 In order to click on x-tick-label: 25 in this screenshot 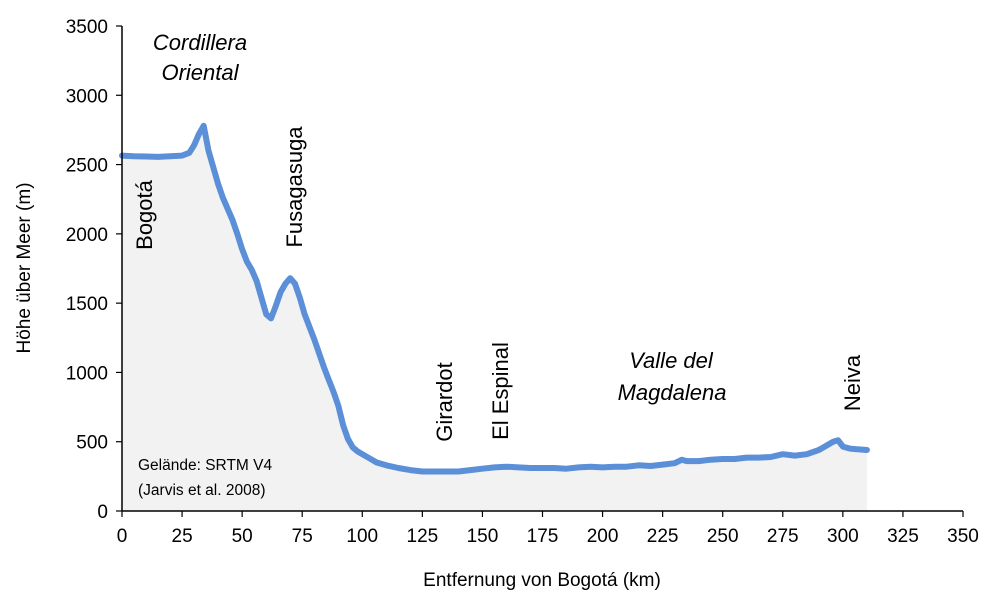, I will do `click(182, 536)`.